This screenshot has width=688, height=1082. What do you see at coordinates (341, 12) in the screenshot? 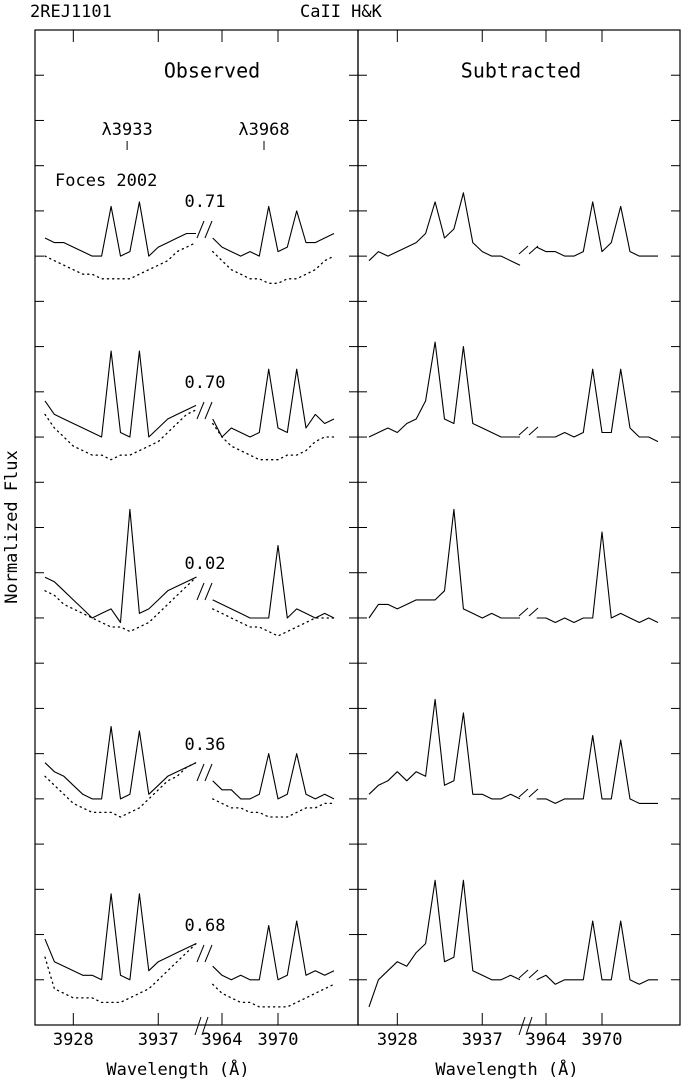
I see `chart-subtitle: CaII H&K` at bounding box center [341, 12].